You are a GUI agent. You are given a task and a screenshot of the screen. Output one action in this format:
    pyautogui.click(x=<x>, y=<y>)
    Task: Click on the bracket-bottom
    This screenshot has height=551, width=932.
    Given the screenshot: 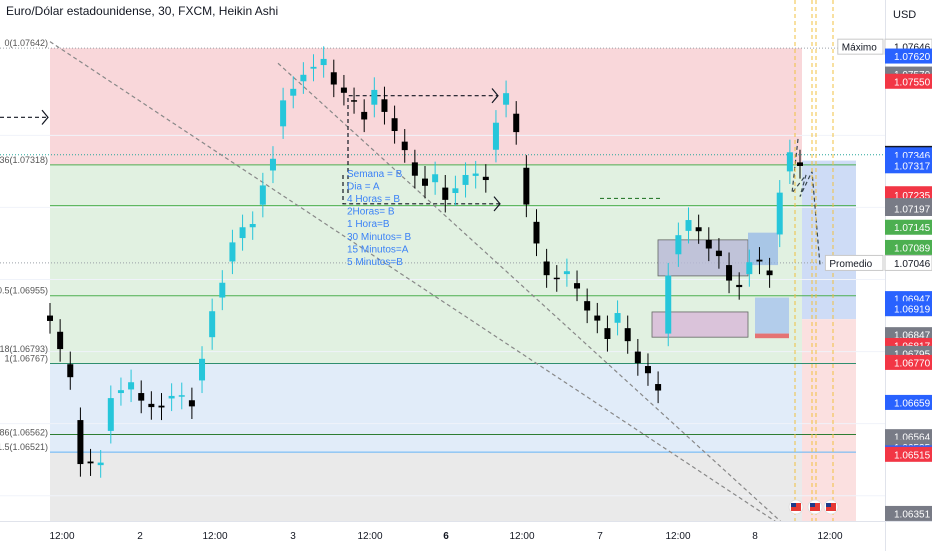 What is the action you would take?
    pyautogui.click(x=421, y=189)
    